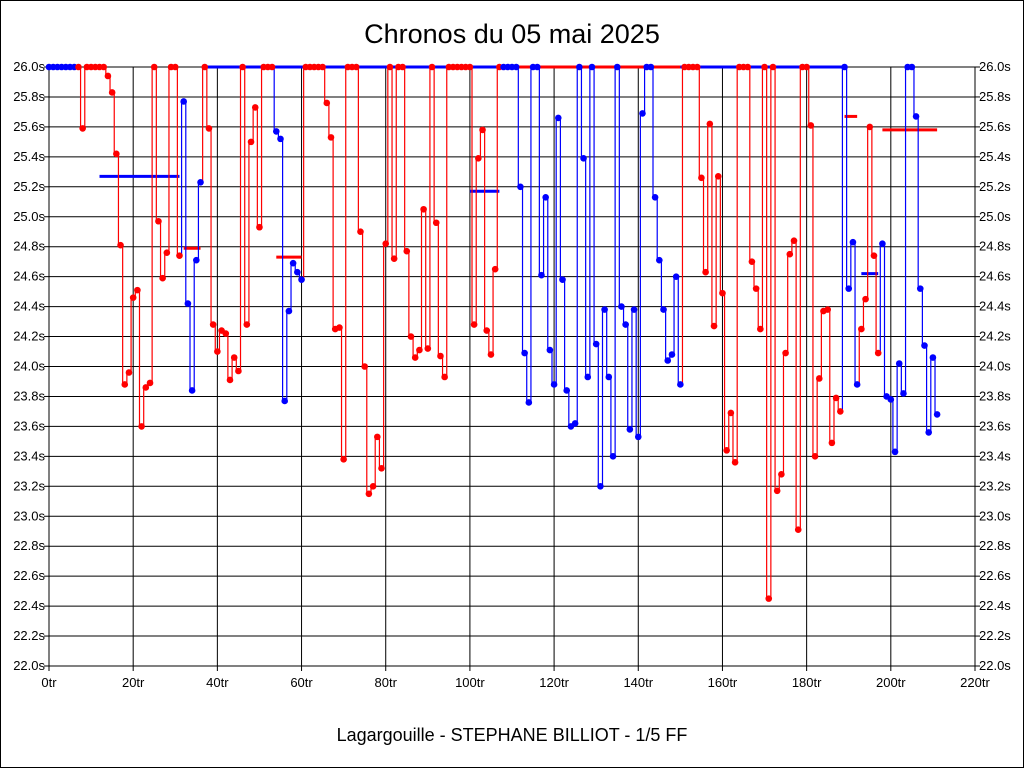 This screenshot has width=1024, height=768. I want to click on y-tick-label-left: 25.8s, so click(29, 96).